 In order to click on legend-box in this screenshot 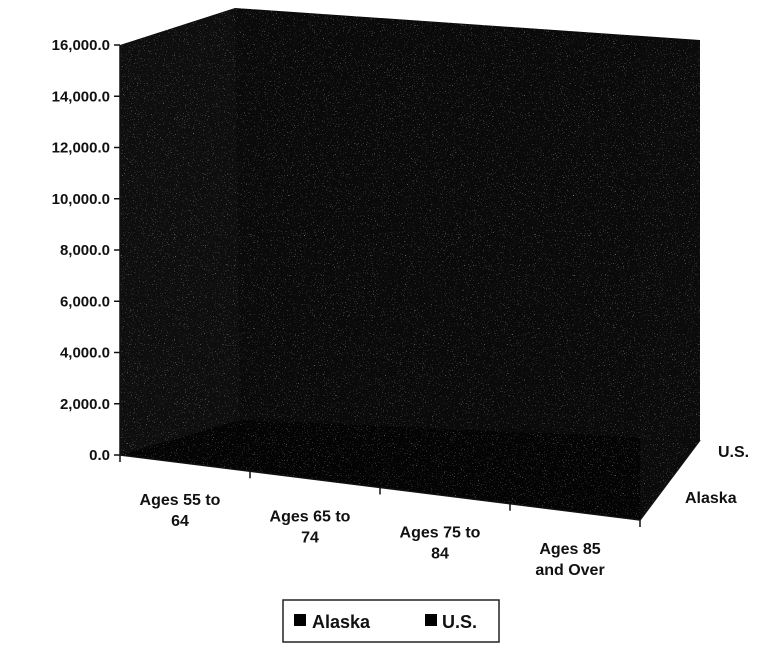, I will do `click(391, 621)`.